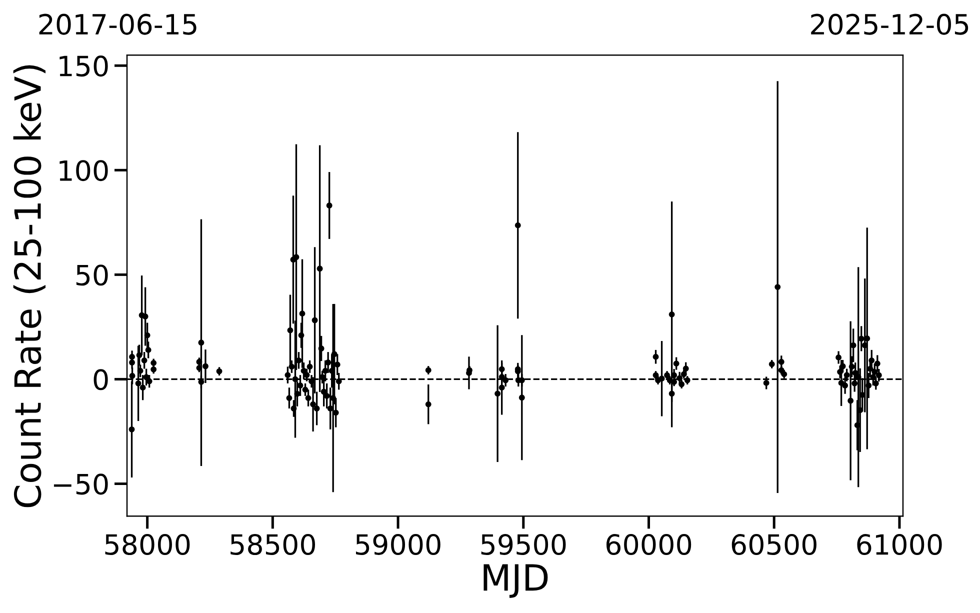 Image resolution: width=980 pixels, height=613 pixels. Describe the element at coordinates (101, 379) in the screenshot. I see `y-tick-label: 0` at that location.